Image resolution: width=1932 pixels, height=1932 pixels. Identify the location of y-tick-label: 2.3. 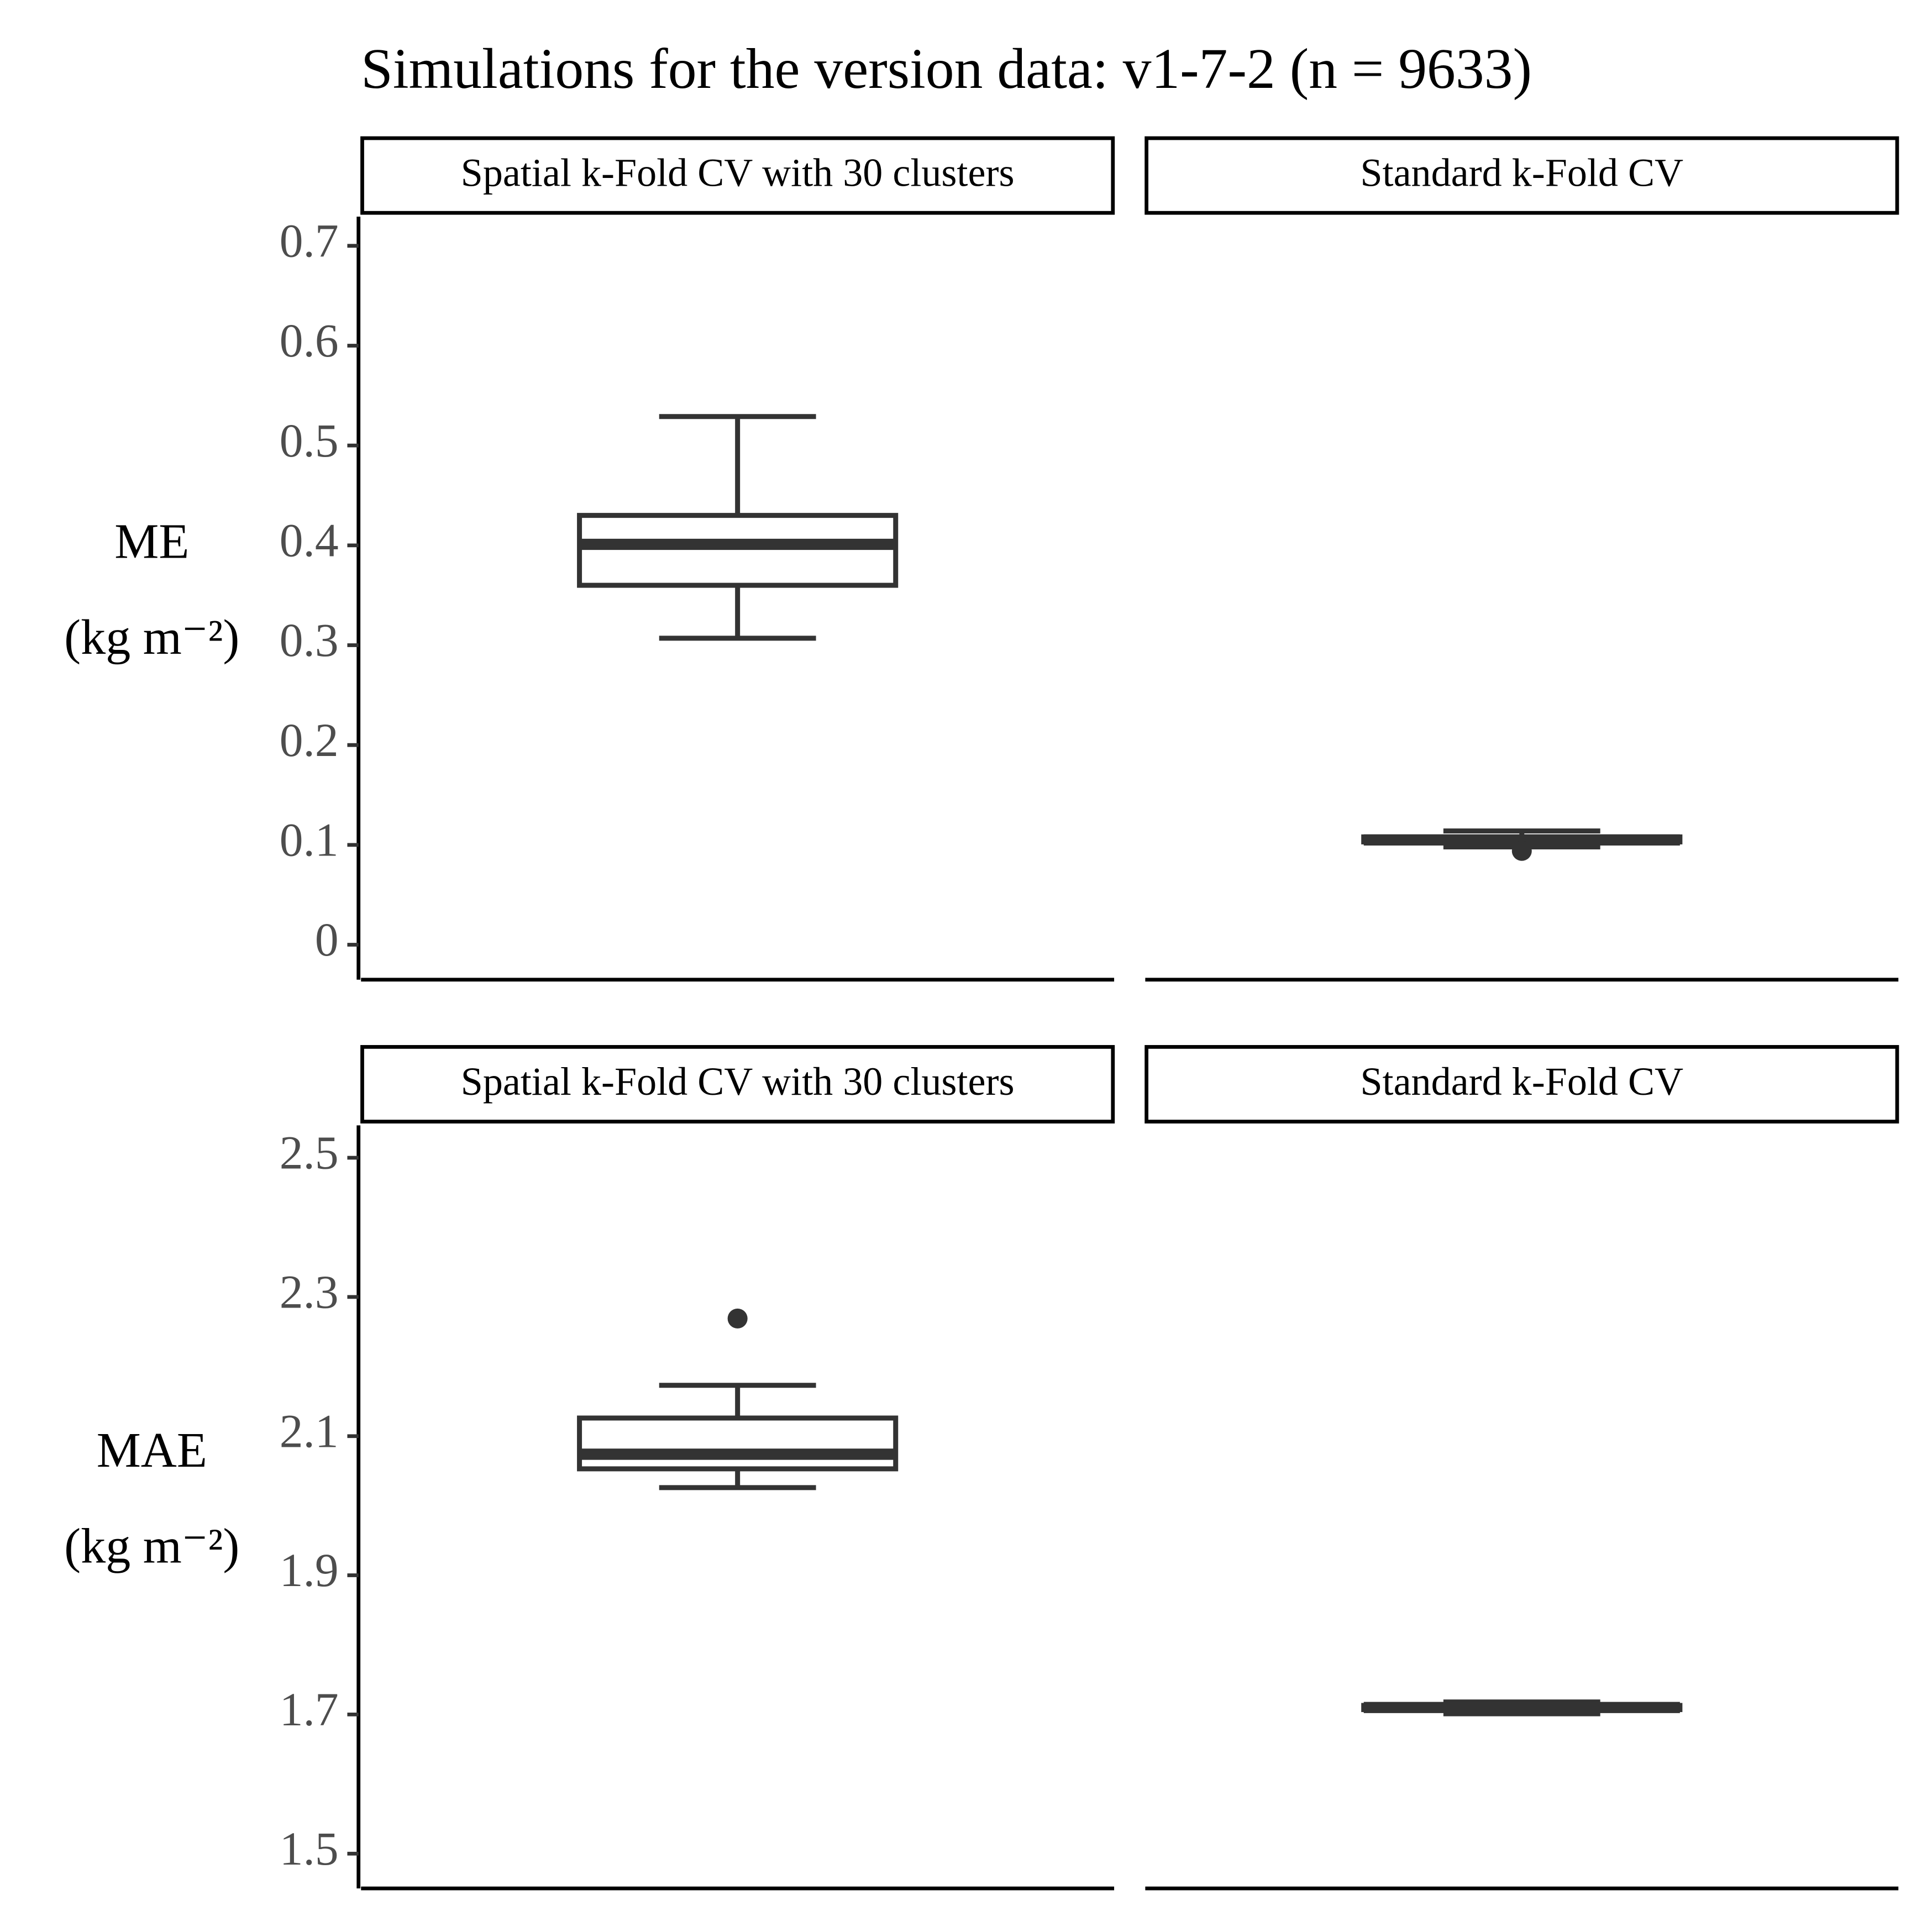
(309, 1293).